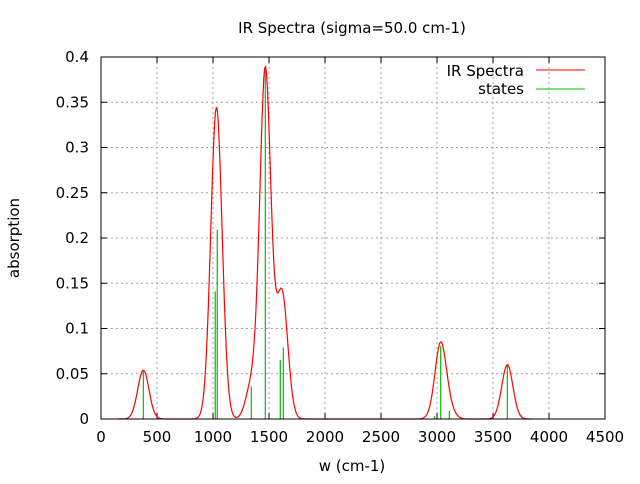  Describe the element at coordinates (269, 437) in the screenshot. I see `x-tick-label: 1500` at that location.